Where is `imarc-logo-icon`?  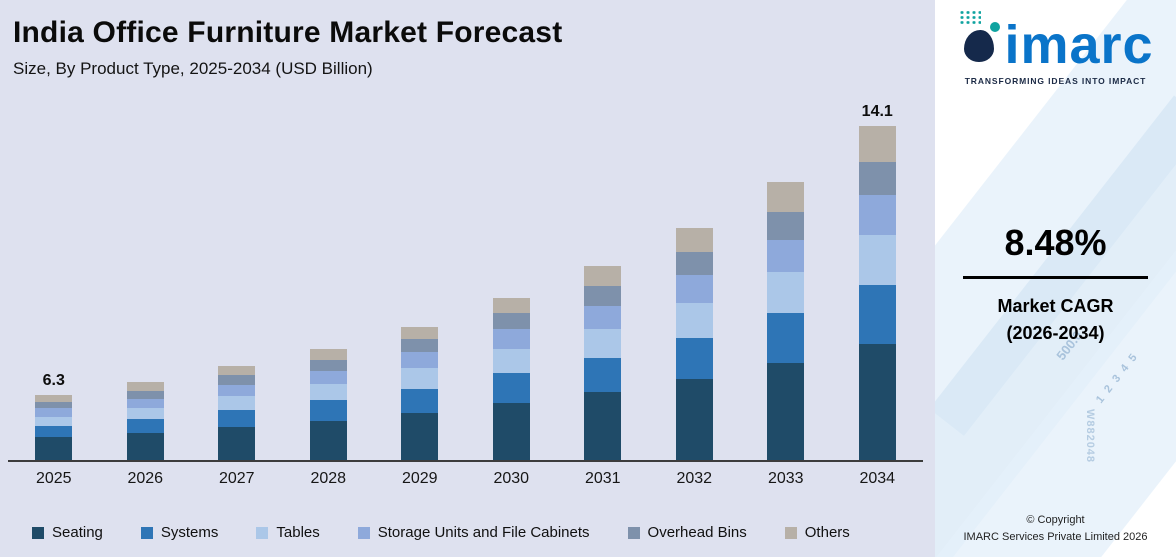 imarc-logo-icon is located at coordinates (979, 37).